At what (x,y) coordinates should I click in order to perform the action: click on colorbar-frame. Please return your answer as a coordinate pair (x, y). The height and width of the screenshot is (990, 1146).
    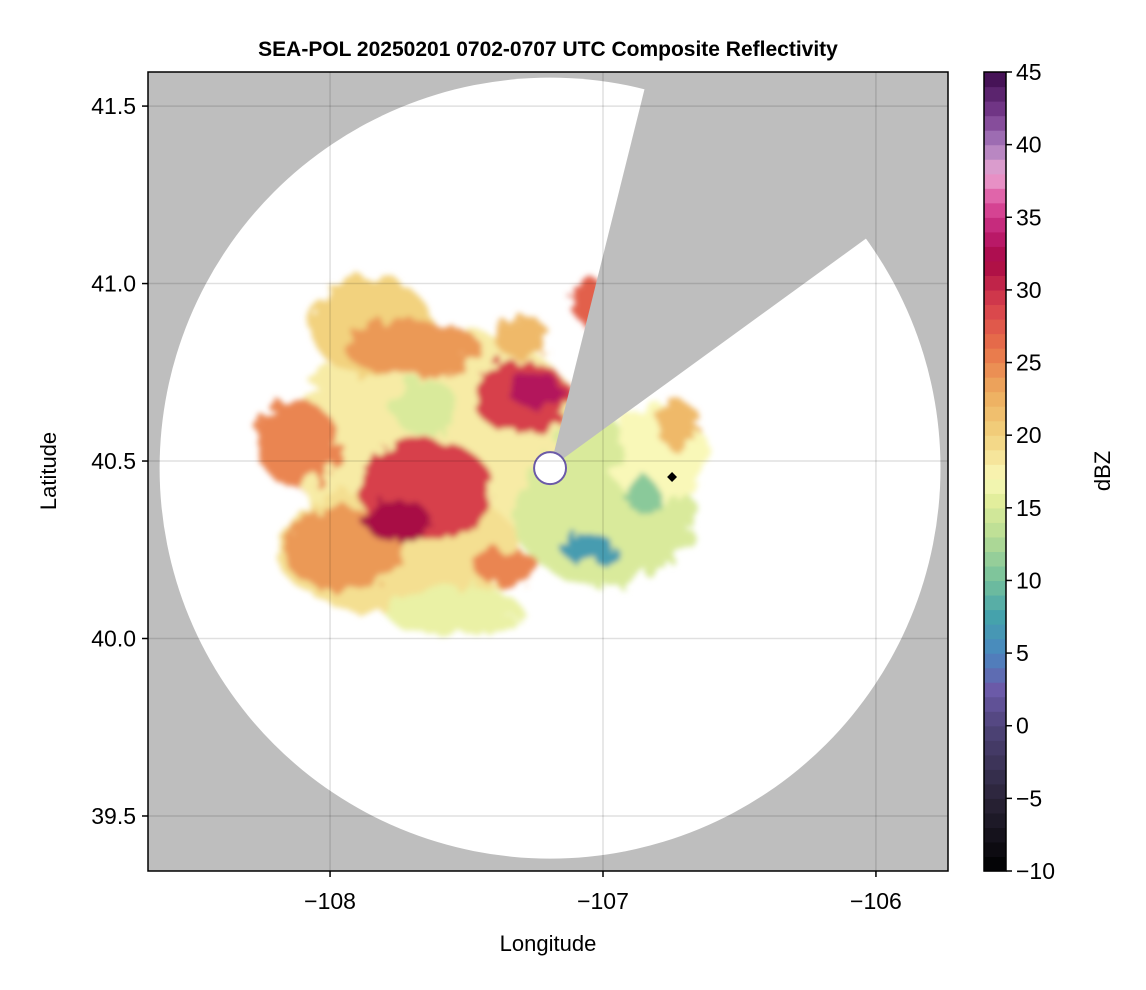
    Looking at the image, I should click on (995, 471).